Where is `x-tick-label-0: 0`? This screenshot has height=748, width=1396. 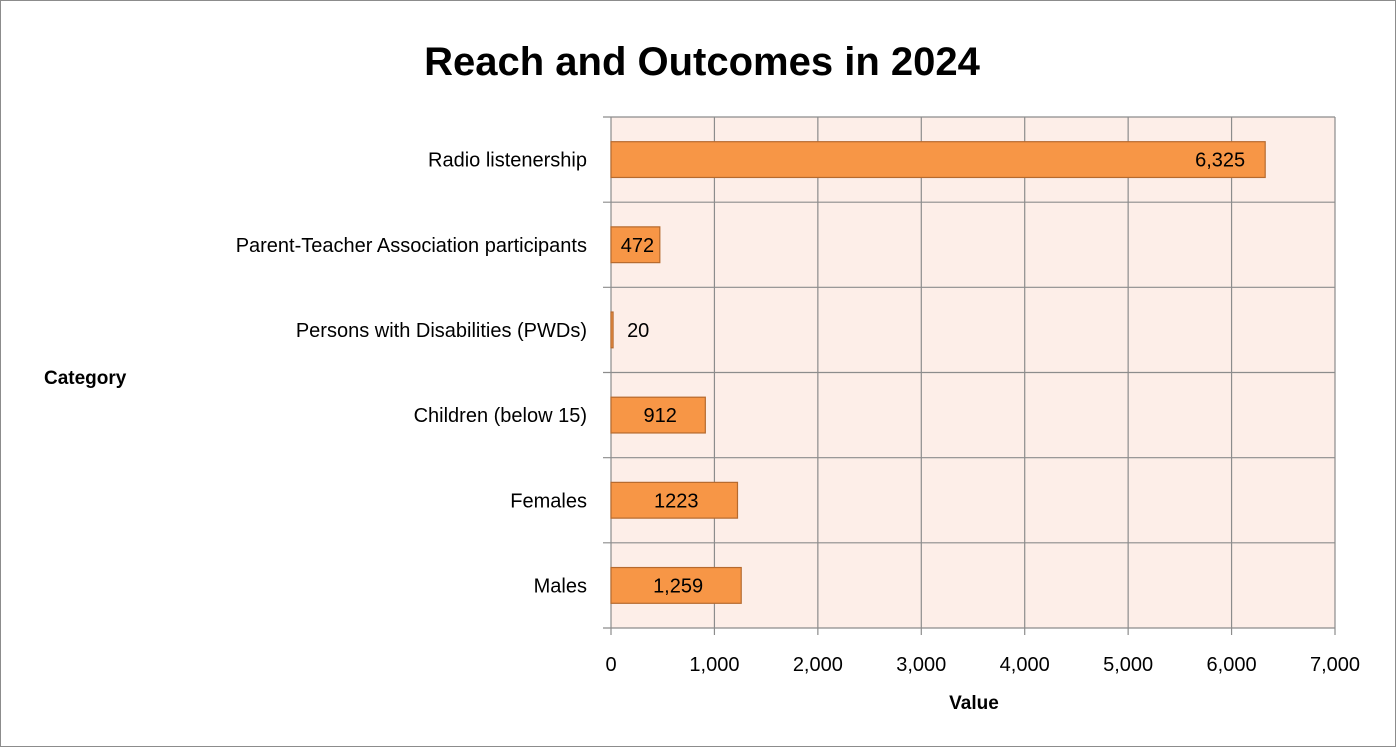
x-tick-label-0: 0 is located at coordinates (610, 665).